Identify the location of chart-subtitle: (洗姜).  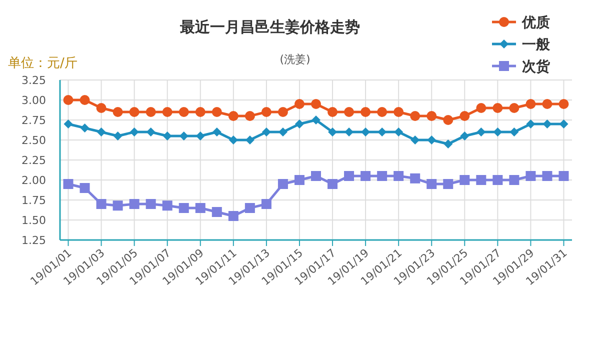
(295, 59).